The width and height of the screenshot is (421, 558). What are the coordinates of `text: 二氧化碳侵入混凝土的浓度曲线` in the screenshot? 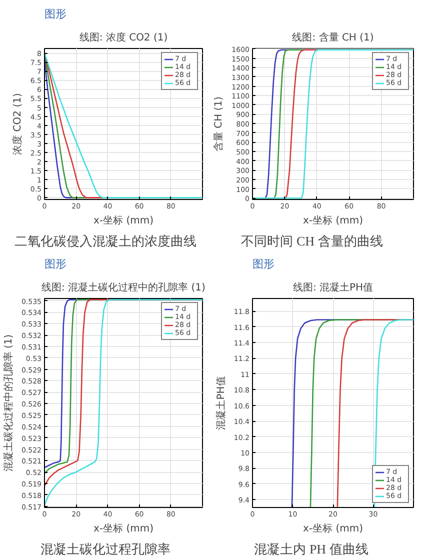 It's located at (105, 241).